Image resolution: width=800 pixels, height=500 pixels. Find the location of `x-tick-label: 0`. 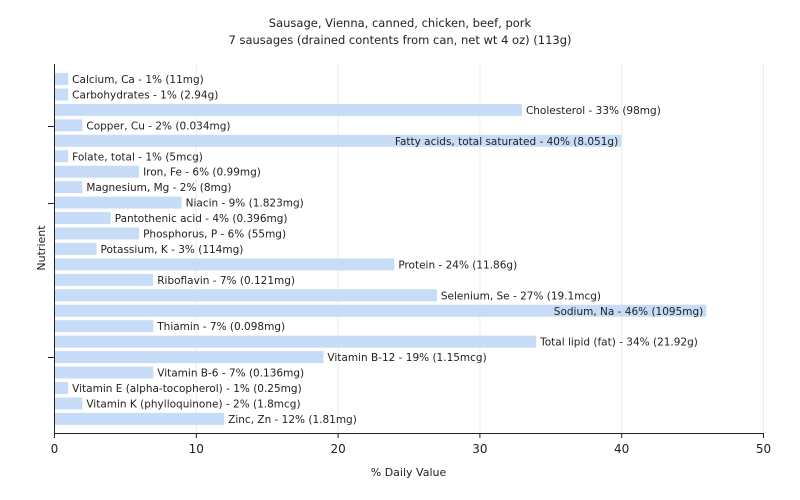

x-tick-label: 0 is located at coordinates (55, 449).